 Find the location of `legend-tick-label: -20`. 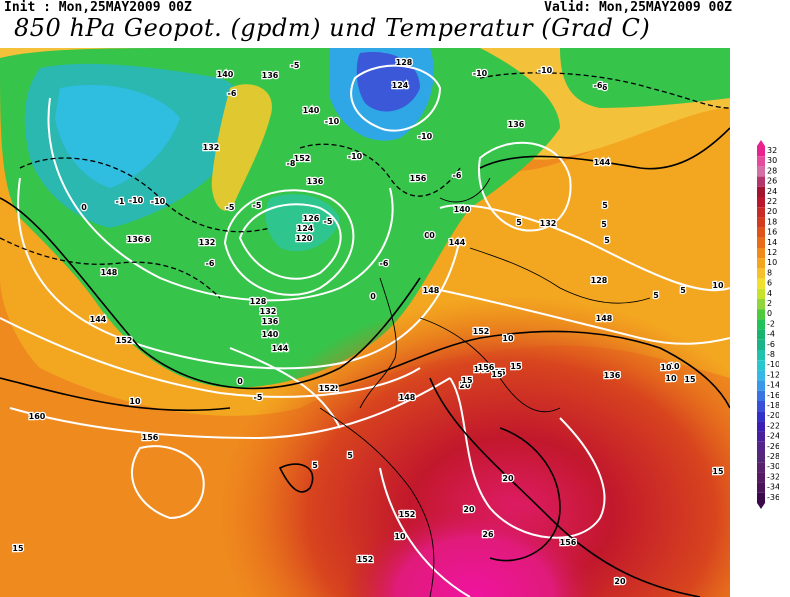

legend-tick-label: -20 is located at coordinates (773, 415).